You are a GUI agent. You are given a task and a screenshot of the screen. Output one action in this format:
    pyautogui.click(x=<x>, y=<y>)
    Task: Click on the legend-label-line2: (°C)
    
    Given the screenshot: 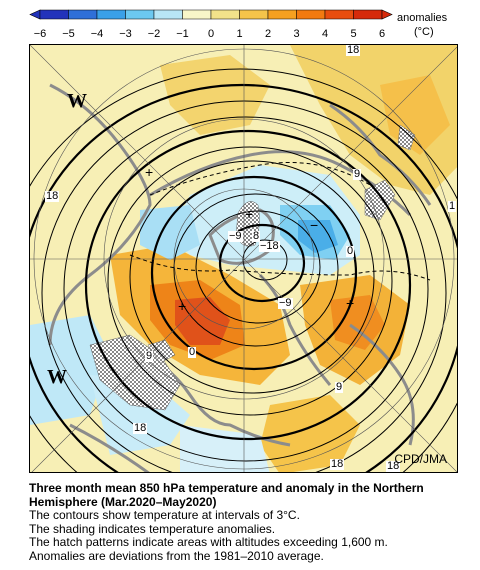 What is the action you would take?
    pyautogui.click(x=424, y=32)
    